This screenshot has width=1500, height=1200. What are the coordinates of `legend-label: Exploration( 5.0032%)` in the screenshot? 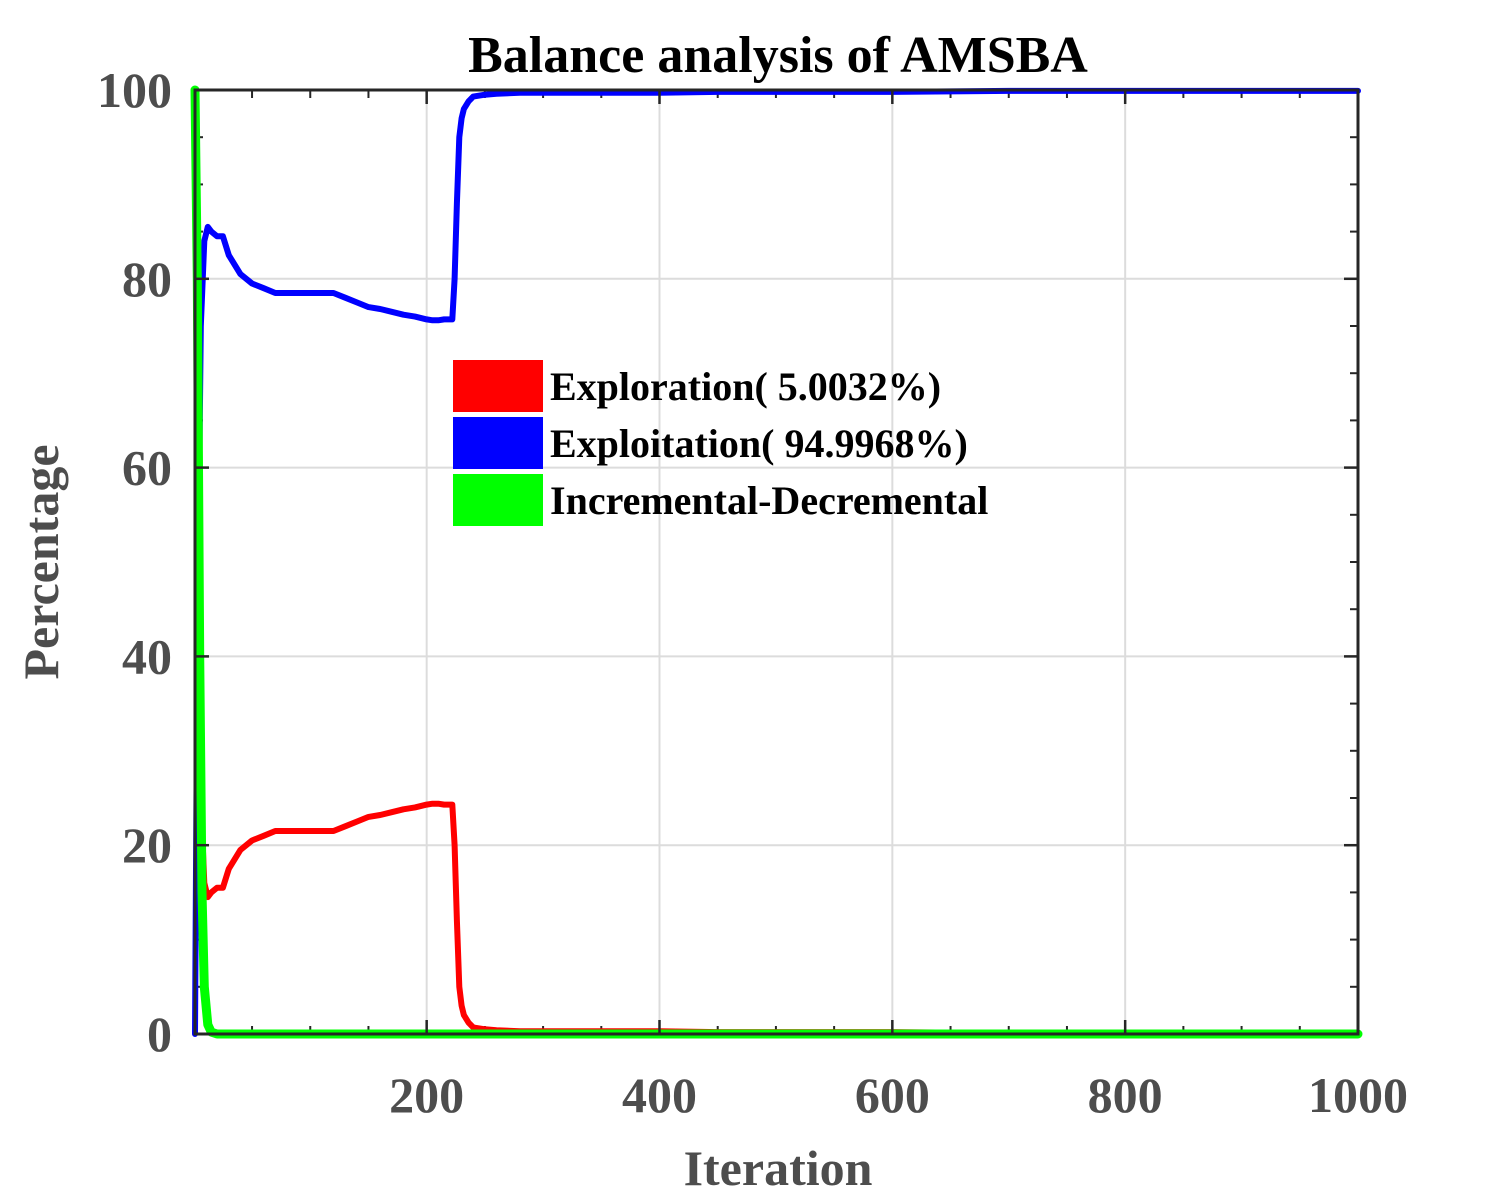 It's located at (745, 386).